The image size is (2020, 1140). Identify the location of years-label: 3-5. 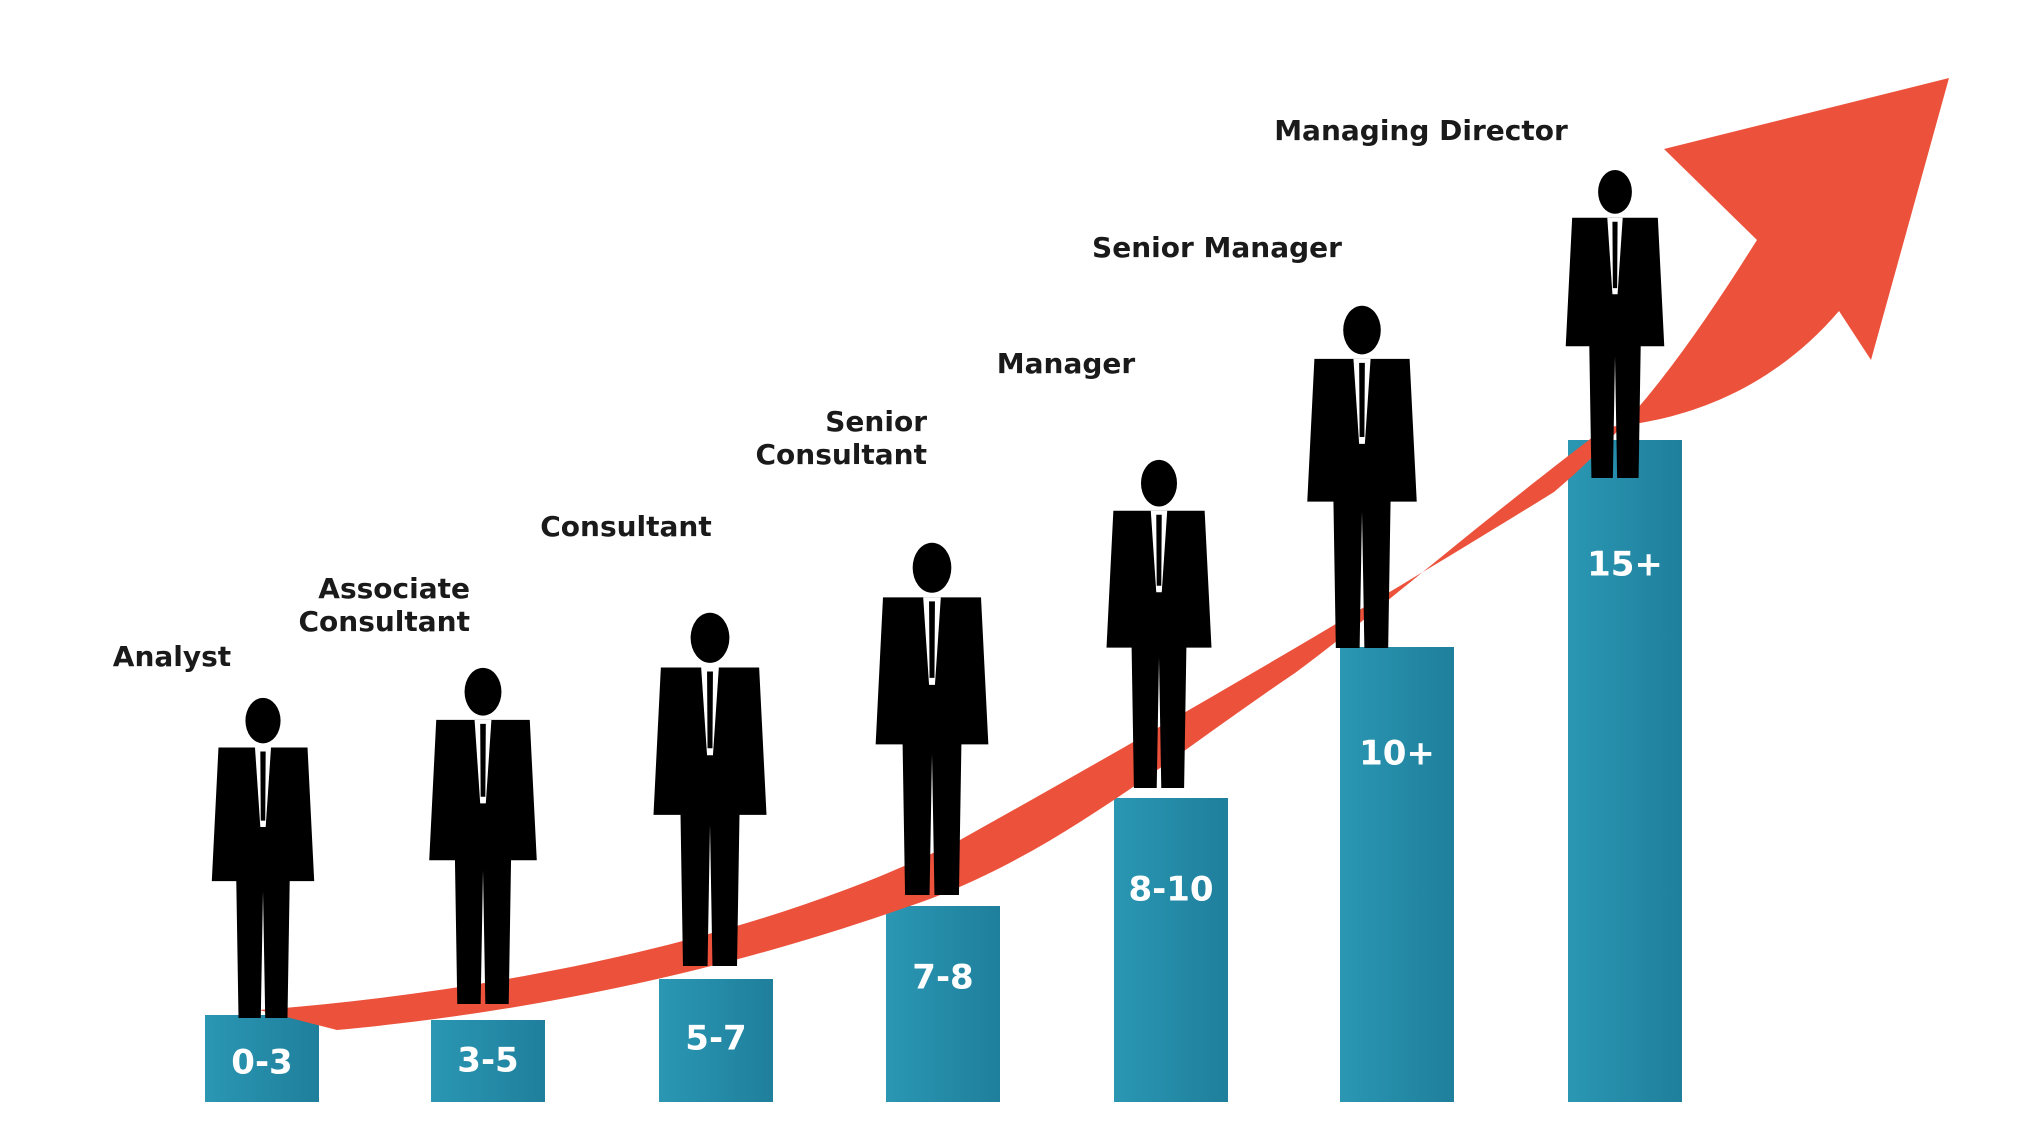
(487, 1061).